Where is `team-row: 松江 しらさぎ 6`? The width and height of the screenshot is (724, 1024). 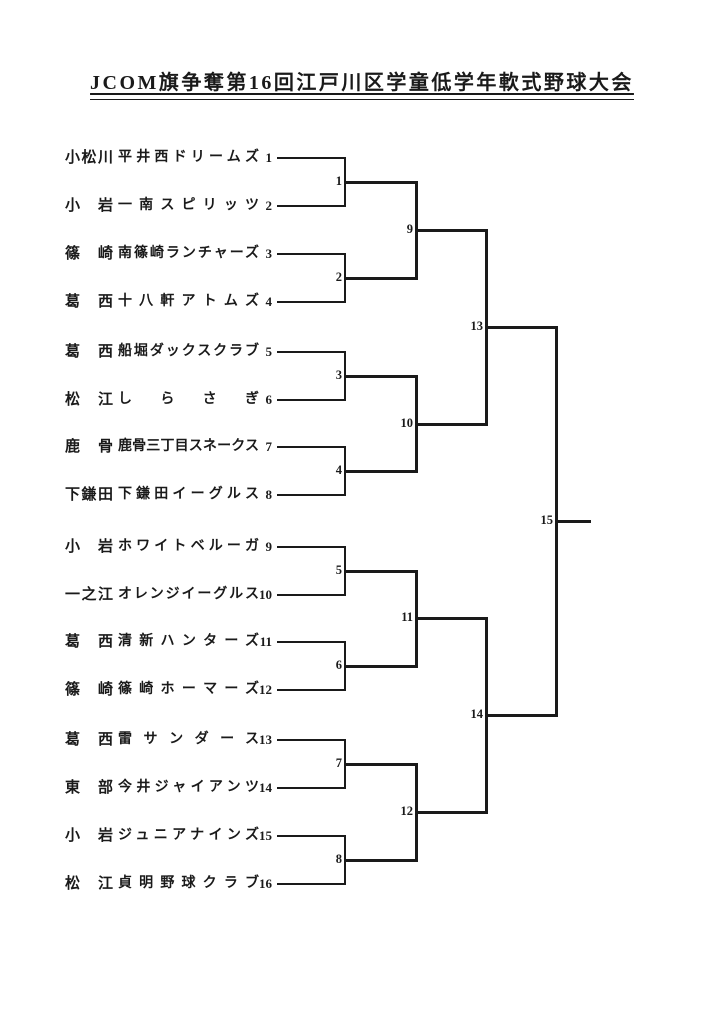 team-row: 松江 しらさぎ 6 is located at coordinates (168, 400).